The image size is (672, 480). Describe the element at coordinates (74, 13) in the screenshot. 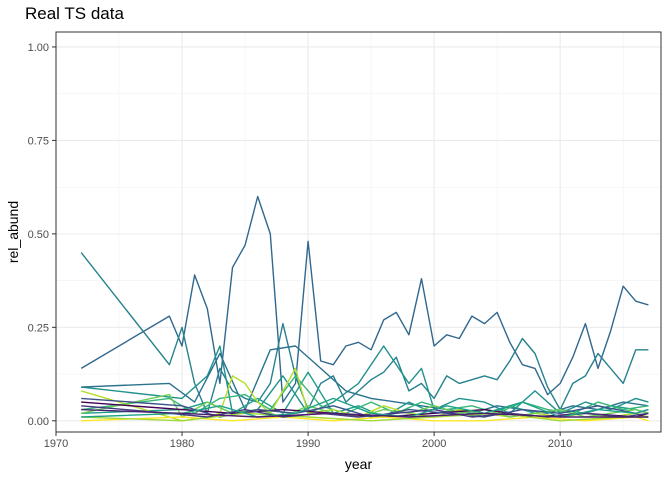

I see `chart-title: Real TS data` at that location.